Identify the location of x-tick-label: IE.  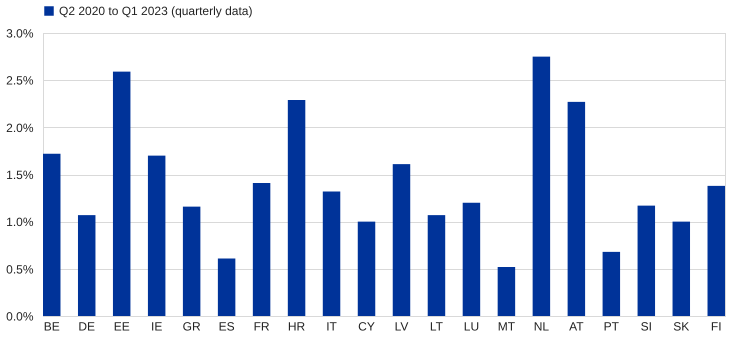
(156, 327).